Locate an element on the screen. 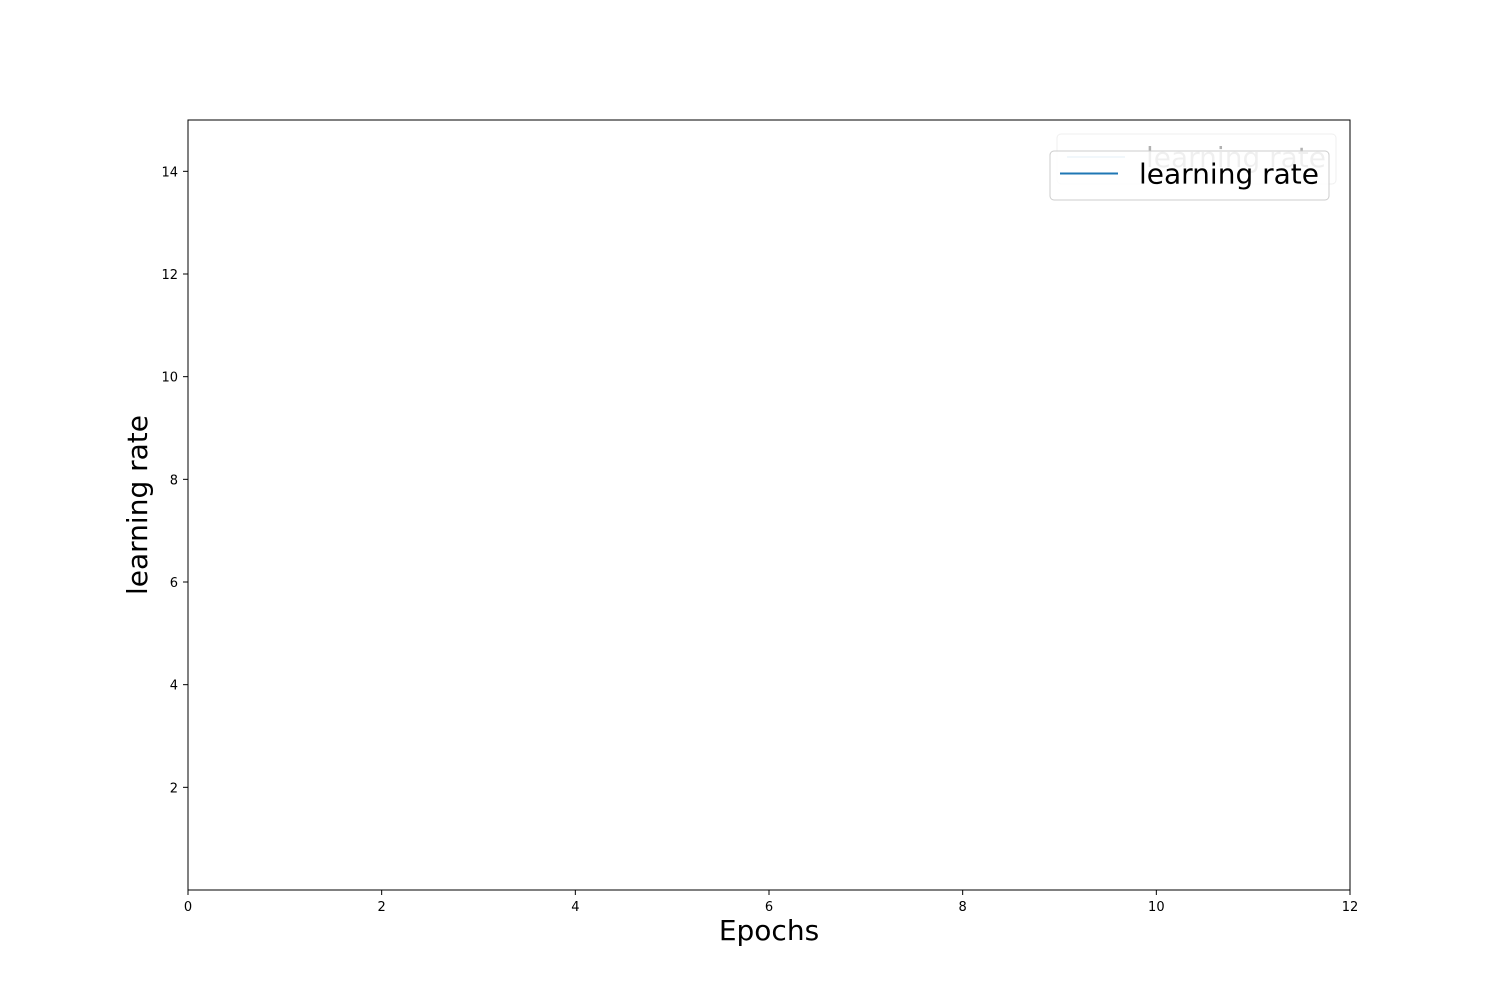 The image size is (1500, 1000). y-tick-label: 14 is located at coordinates (169, 172).